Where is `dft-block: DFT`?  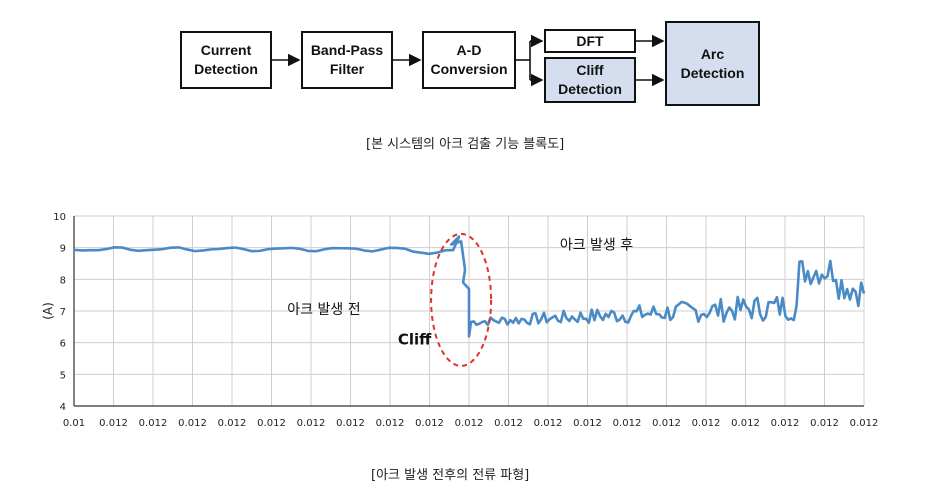 dft-block: DFT is located at coordinates (590, 41).